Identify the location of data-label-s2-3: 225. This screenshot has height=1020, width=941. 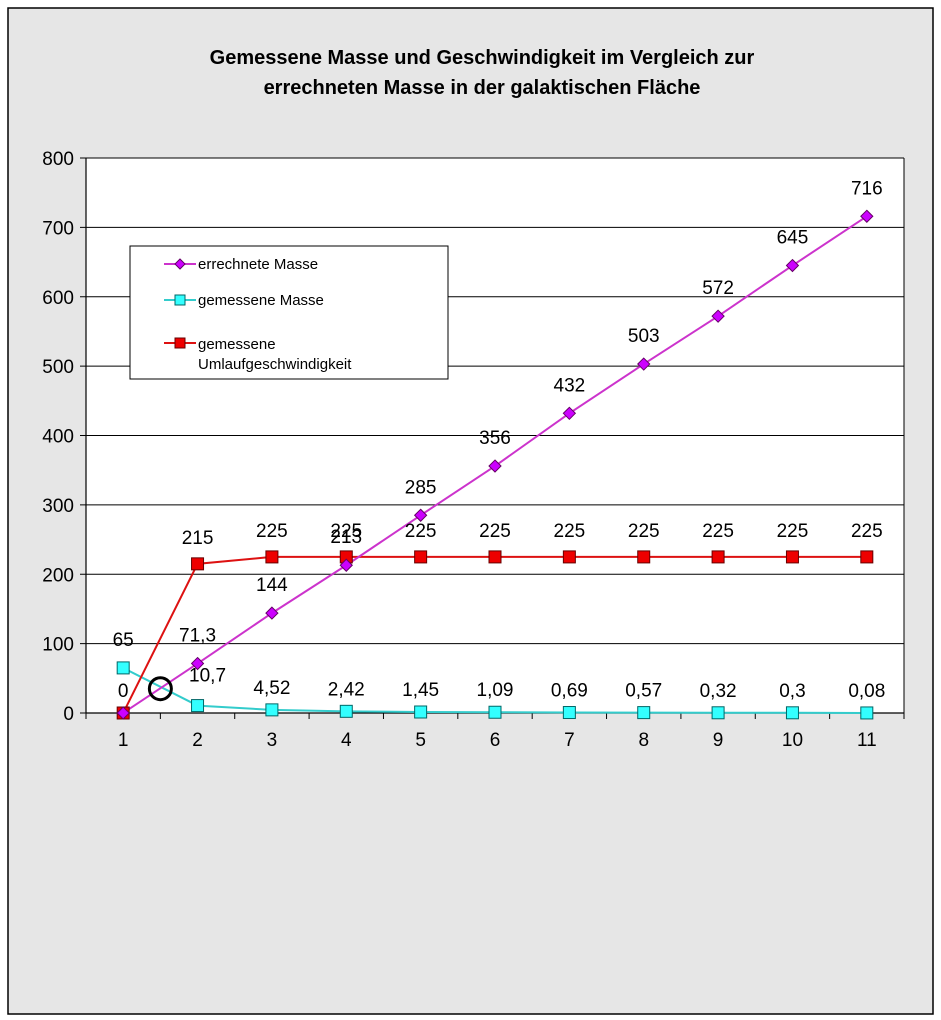
(272, 531).